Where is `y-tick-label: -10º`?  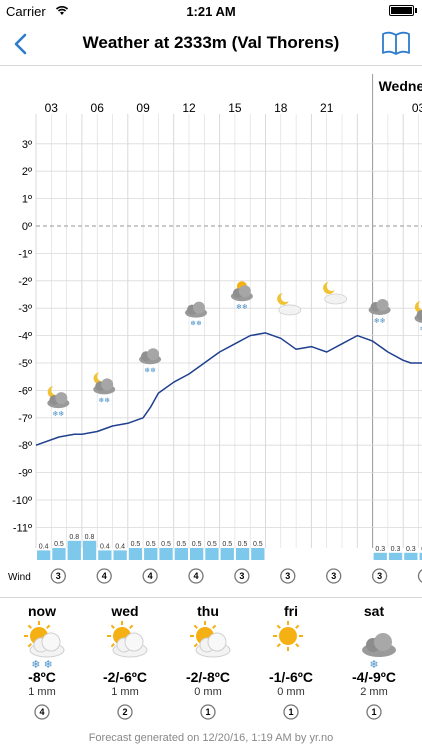
y-tick-label: -10º is located at coordinates (22, 501).